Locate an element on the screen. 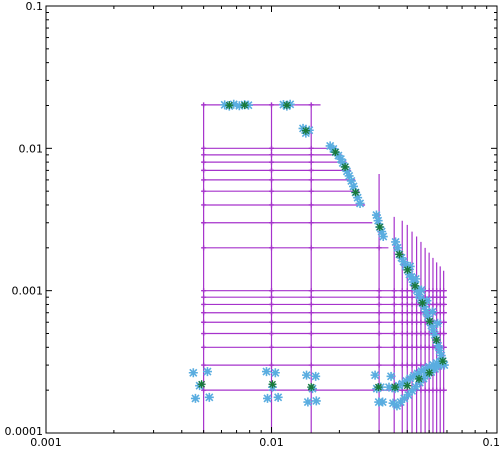  y-tick-label: 0.01 is located at coordinates (31, 148).